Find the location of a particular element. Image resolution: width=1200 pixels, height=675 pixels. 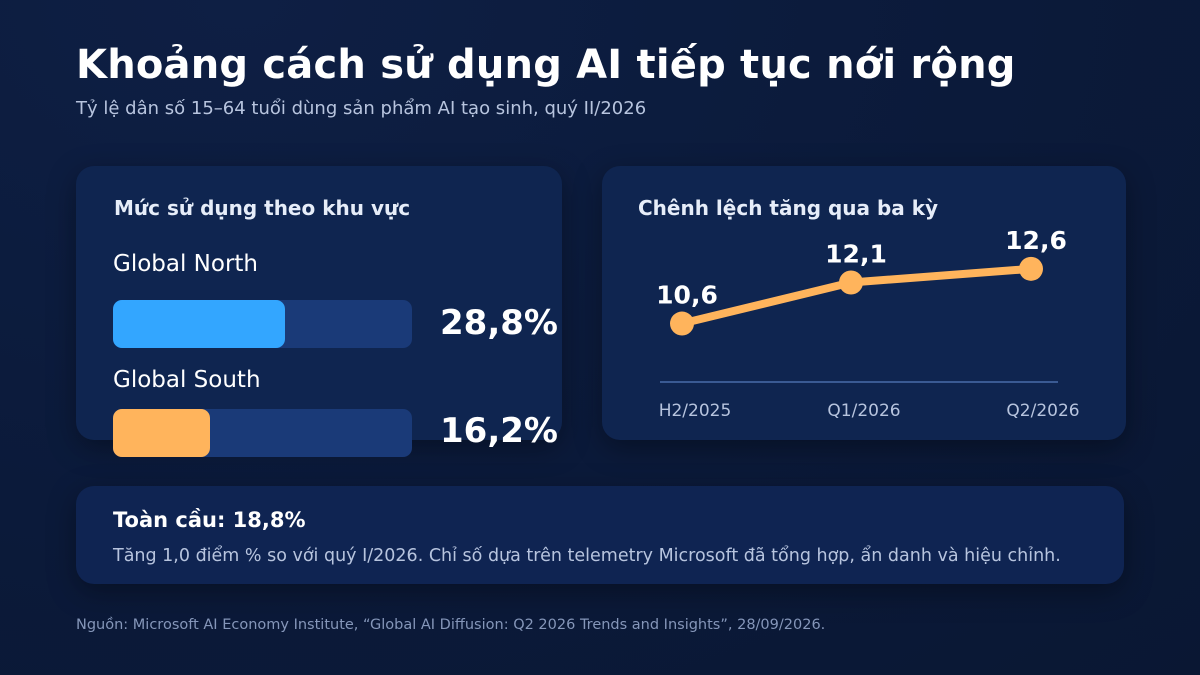

bar-south is located at coordinates (161, 433).